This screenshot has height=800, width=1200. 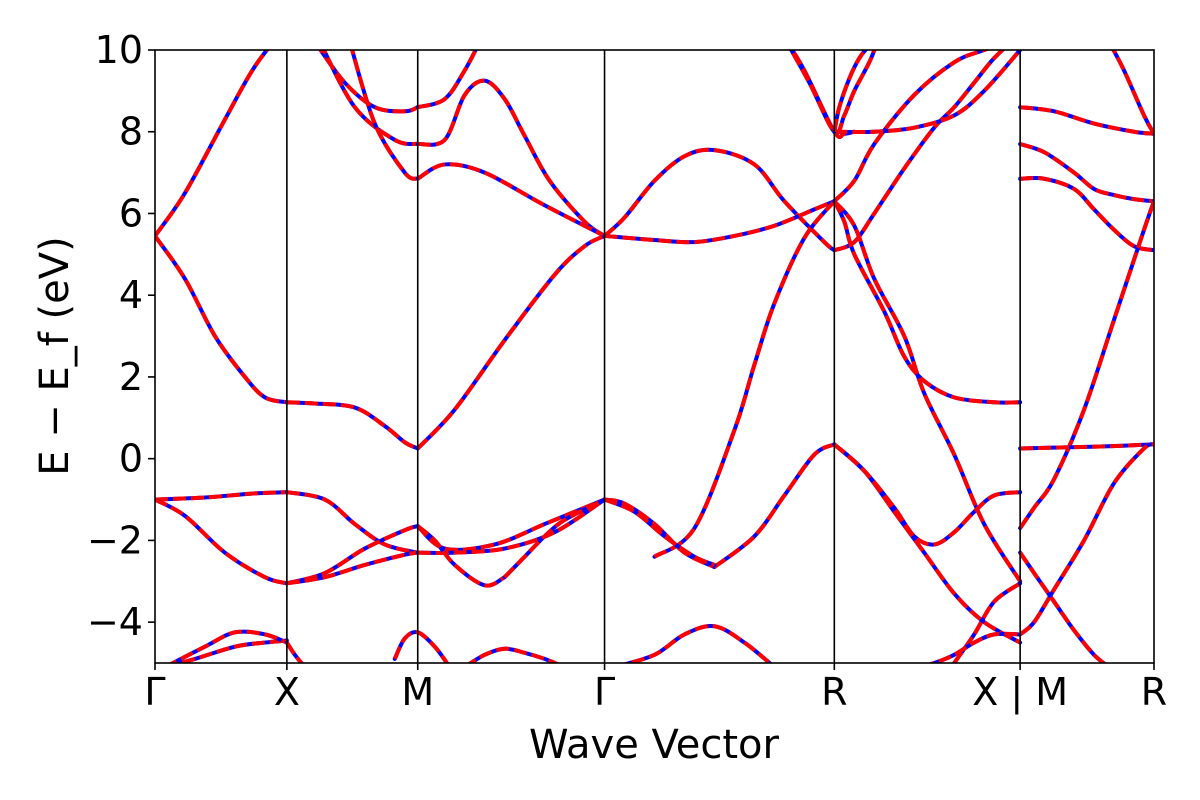 I want to click on y-tick-label: −2, so click(x=115, y=540).